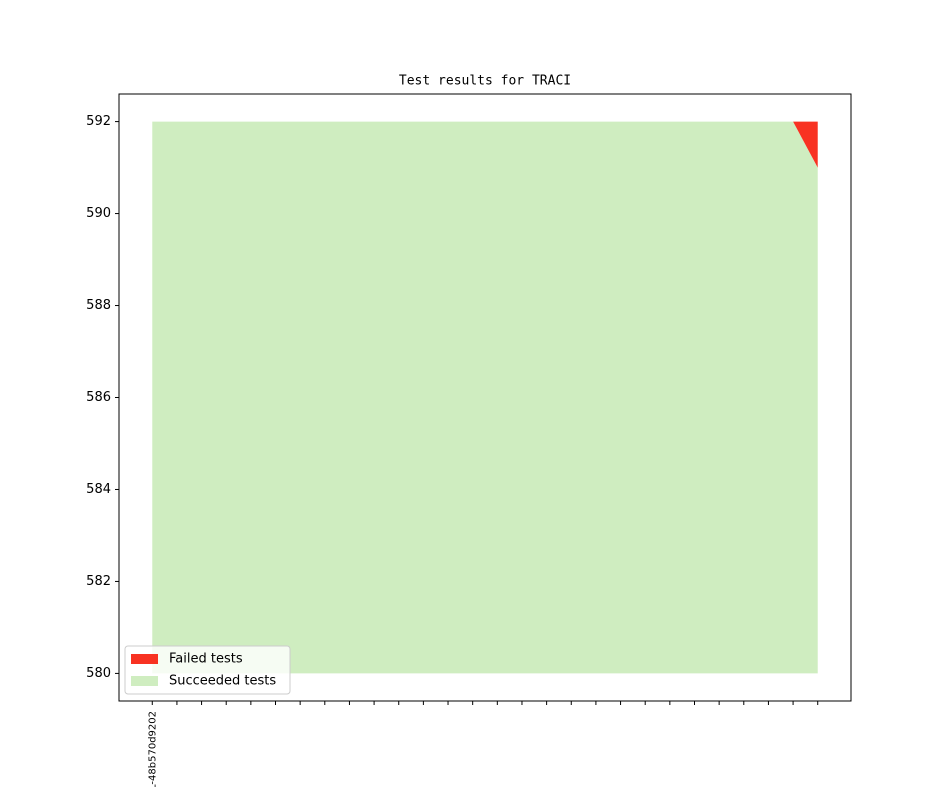 This screenshot has width=944, height=787. Describe the element at coordinates (98, 305) in the screenshot. I see `y-tick-label: 588` at that location.